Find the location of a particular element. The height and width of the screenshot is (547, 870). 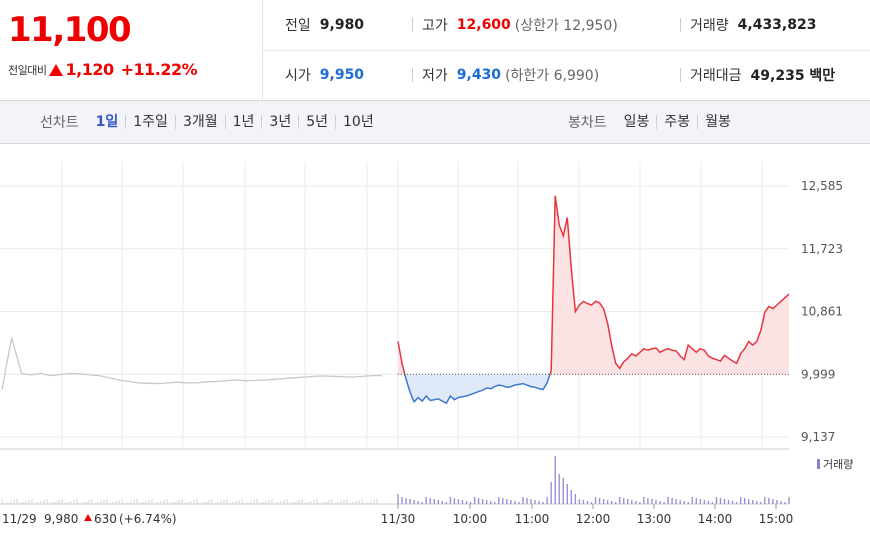

tab-period-3m: 3개월 is located at coordinates (199, 122).